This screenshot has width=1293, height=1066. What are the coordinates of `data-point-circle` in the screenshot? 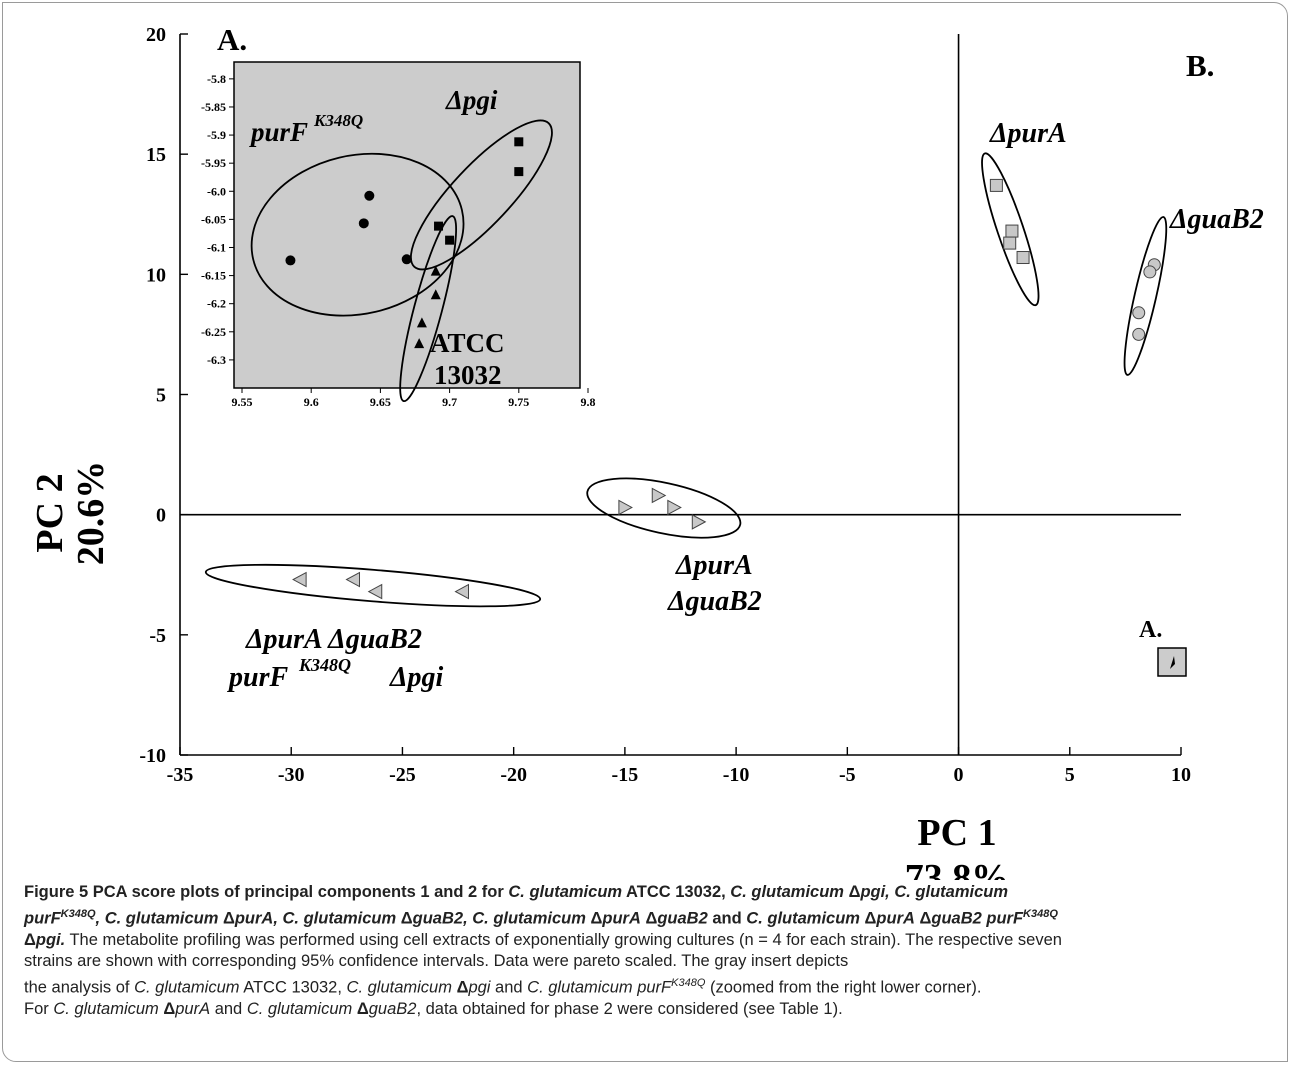 It's located at (406, 259).